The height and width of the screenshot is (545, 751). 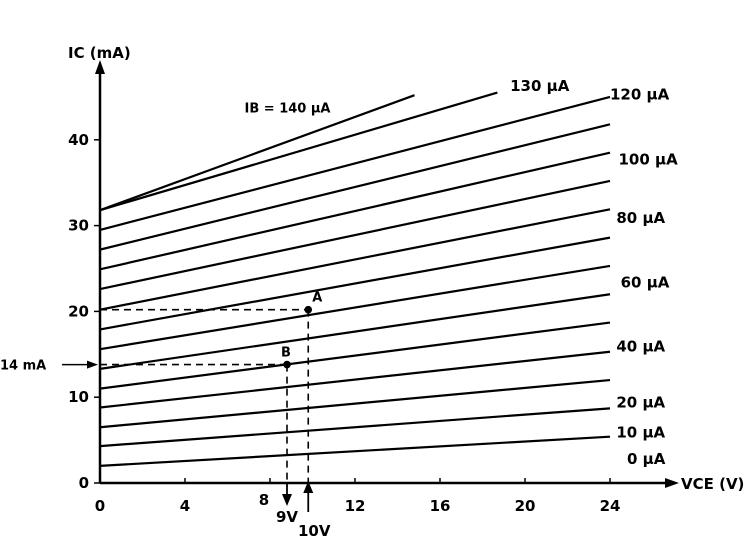 I want to click on guides-group, so click(x=188, y=408).